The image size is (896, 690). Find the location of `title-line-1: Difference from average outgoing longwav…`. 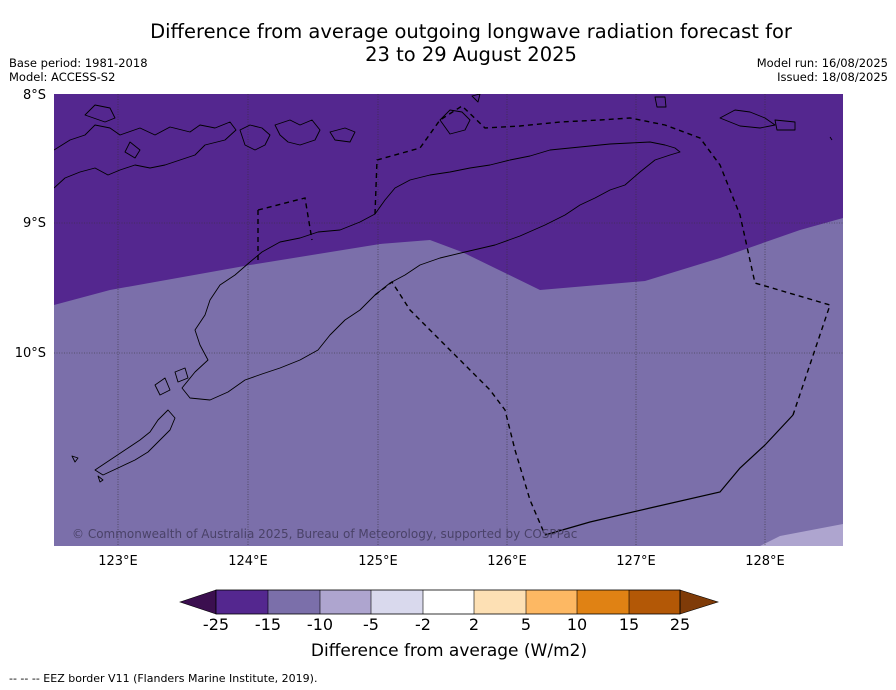

title-line-1: Difference from average outgoing longwav… is located at coordinates (471, 31).